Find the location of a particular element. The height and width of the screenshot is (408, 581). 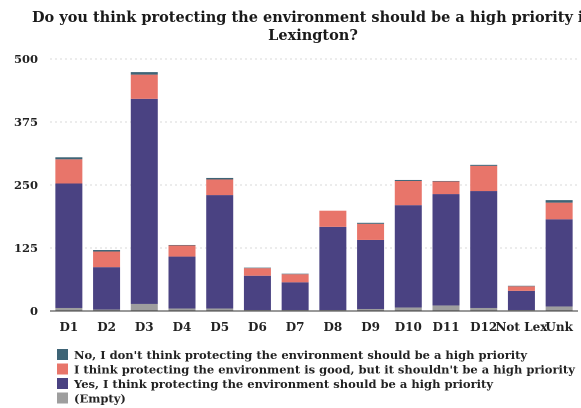

x-tick-label: D8 is located at coordinates (332, 327).